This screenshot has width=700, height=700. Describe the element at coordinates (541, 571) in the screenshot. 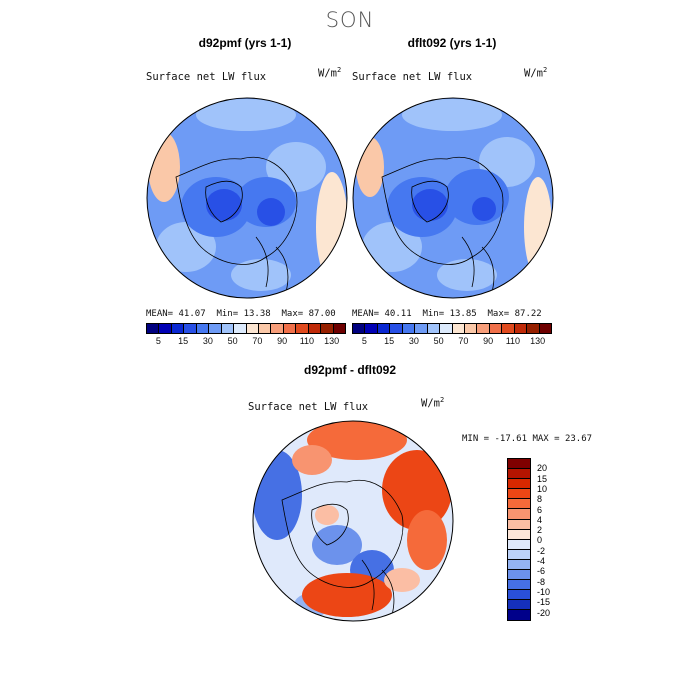

I see `colorbar-tick-label: -6` at that location.